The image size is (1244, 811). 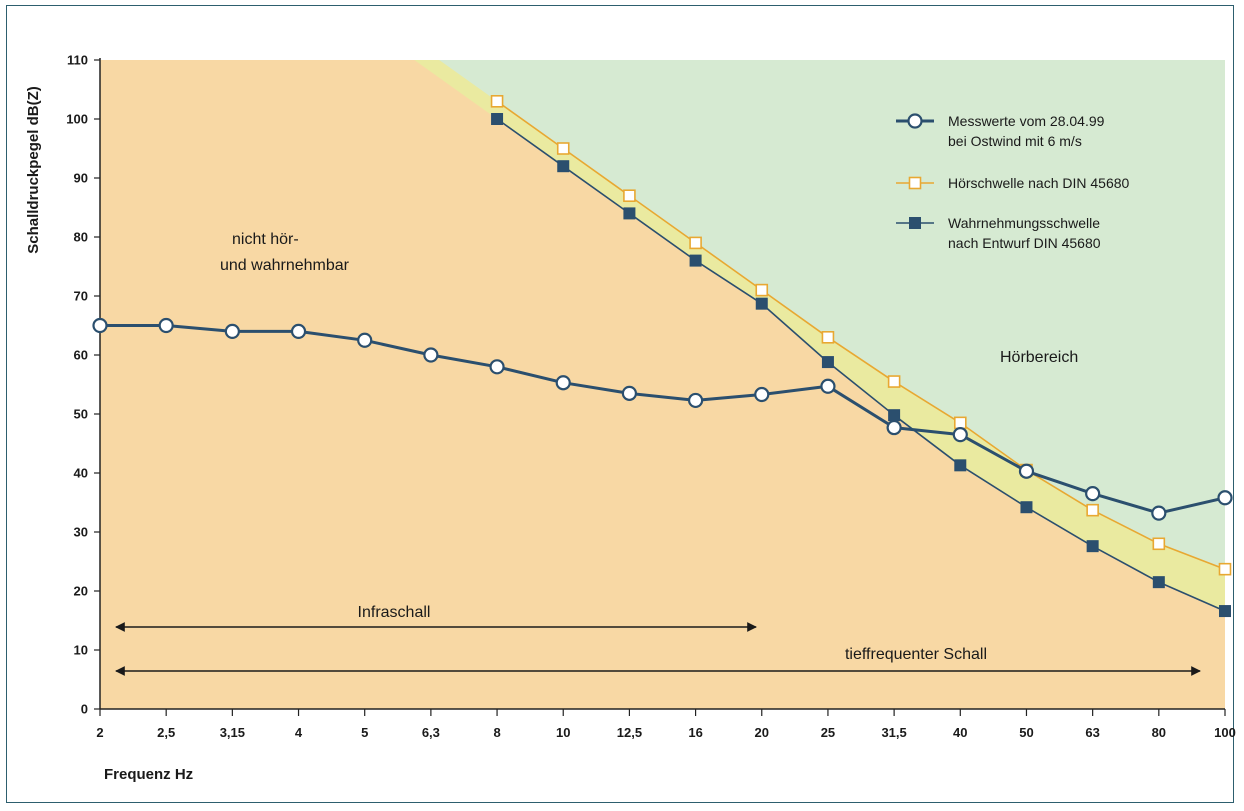 What do you see at coordinates (285, 265) in the screenshot?
I see `region-not-audible-label-line2: und wahrnehmbar` at bounding box center [285, 265].